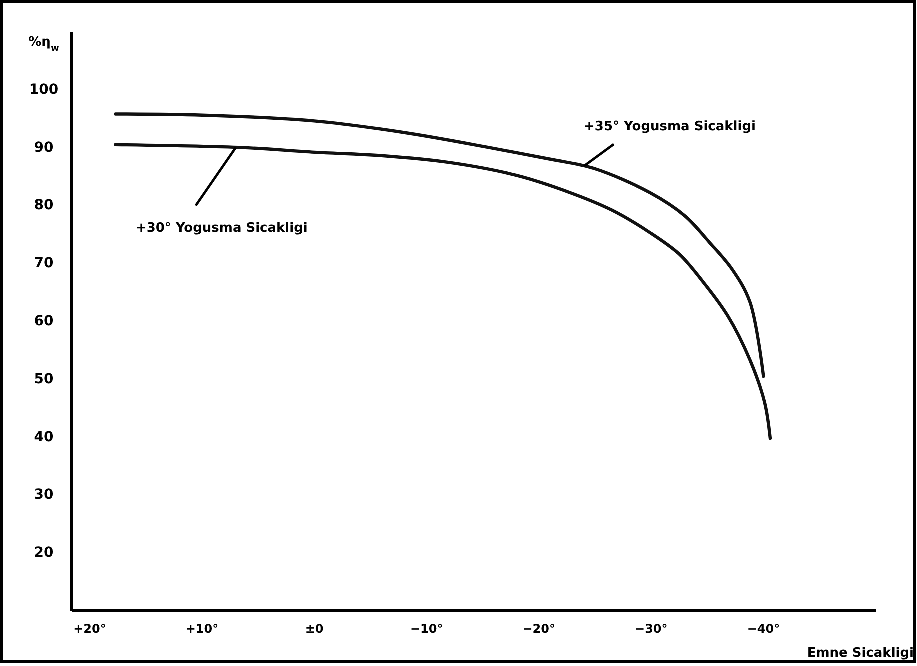 This screenshot has width=917, height=666. What do you see at coordinates (44, 264) in the screenshot?
I see `y-tick-label: 70` at bounding box center [44, 264].